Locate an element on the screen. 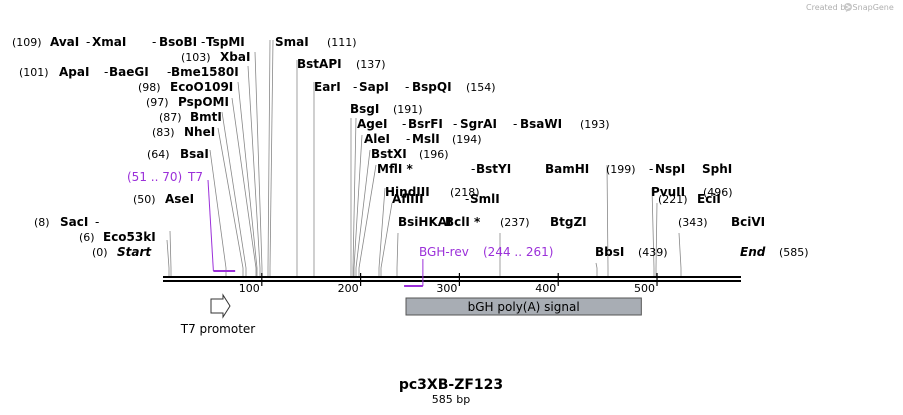  ruler-tick-label: 300 is located at coordinates (446, 288).